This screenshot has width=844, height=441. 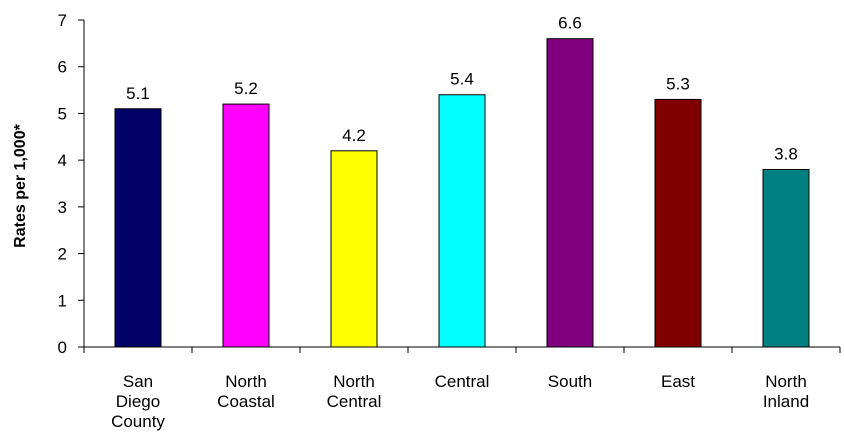 What do you see at coordinates (354, 135) in the screenshot?
I see `data-label: 4.2` at bounding box center [354, 135].